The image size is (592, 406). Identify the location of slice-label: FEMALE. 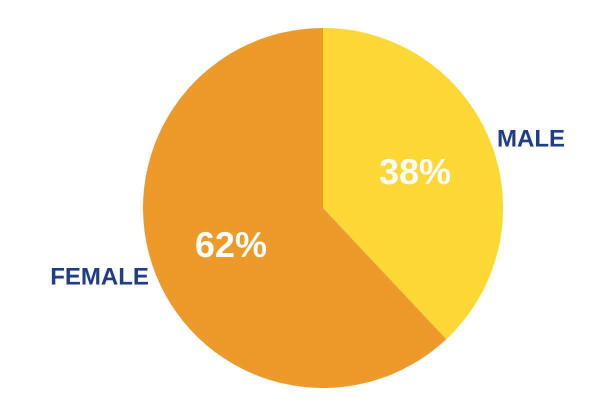
(99, 276).